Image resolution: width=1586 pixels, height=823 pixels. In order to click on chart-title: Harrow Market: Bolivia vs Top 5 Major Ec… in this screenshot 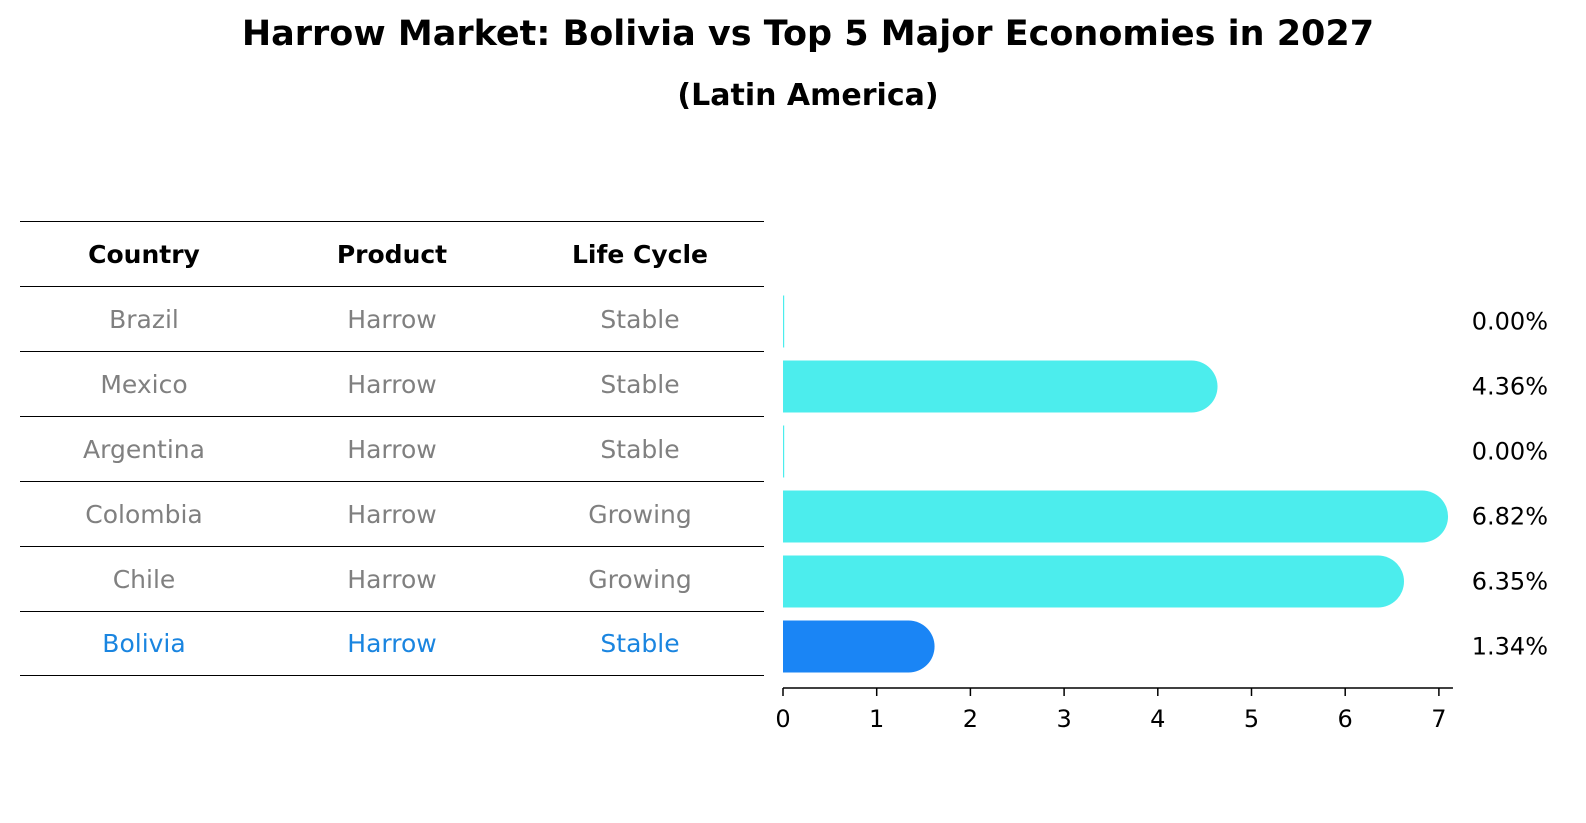, I will do `click(808, 34)`.